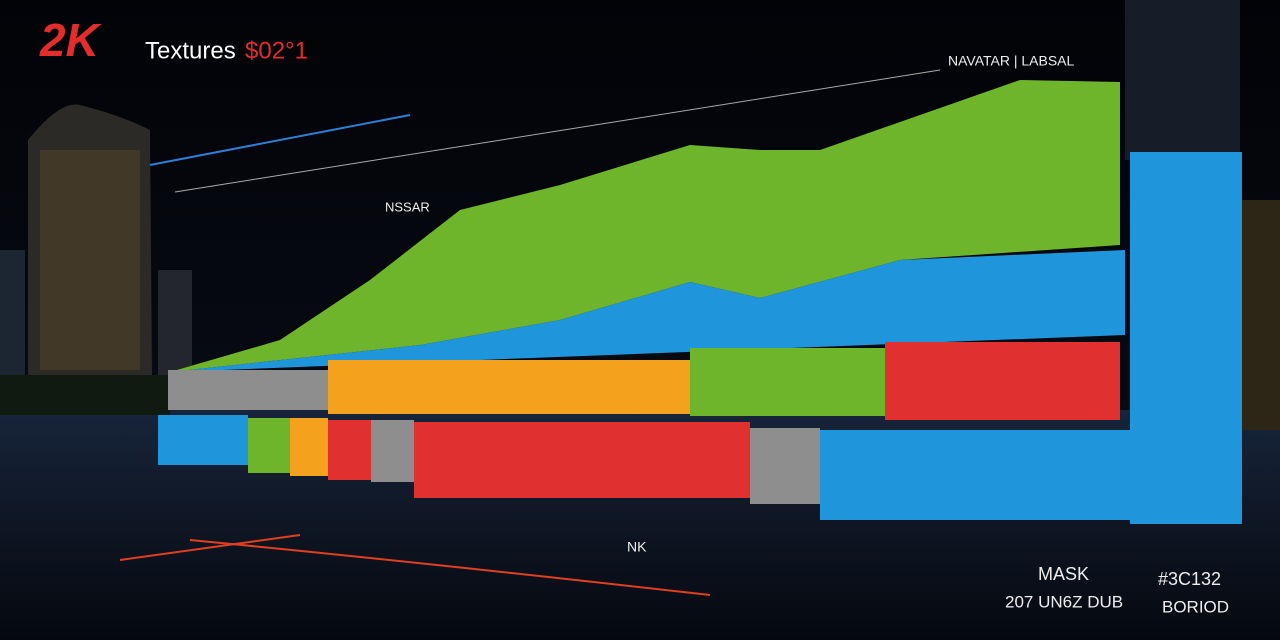 The height and width of the screenshot is (640, 1280). What do you see at coordinates (1186, 338) in the screenshot?
I see `tall-bar` at bounding box center [1186, 338].